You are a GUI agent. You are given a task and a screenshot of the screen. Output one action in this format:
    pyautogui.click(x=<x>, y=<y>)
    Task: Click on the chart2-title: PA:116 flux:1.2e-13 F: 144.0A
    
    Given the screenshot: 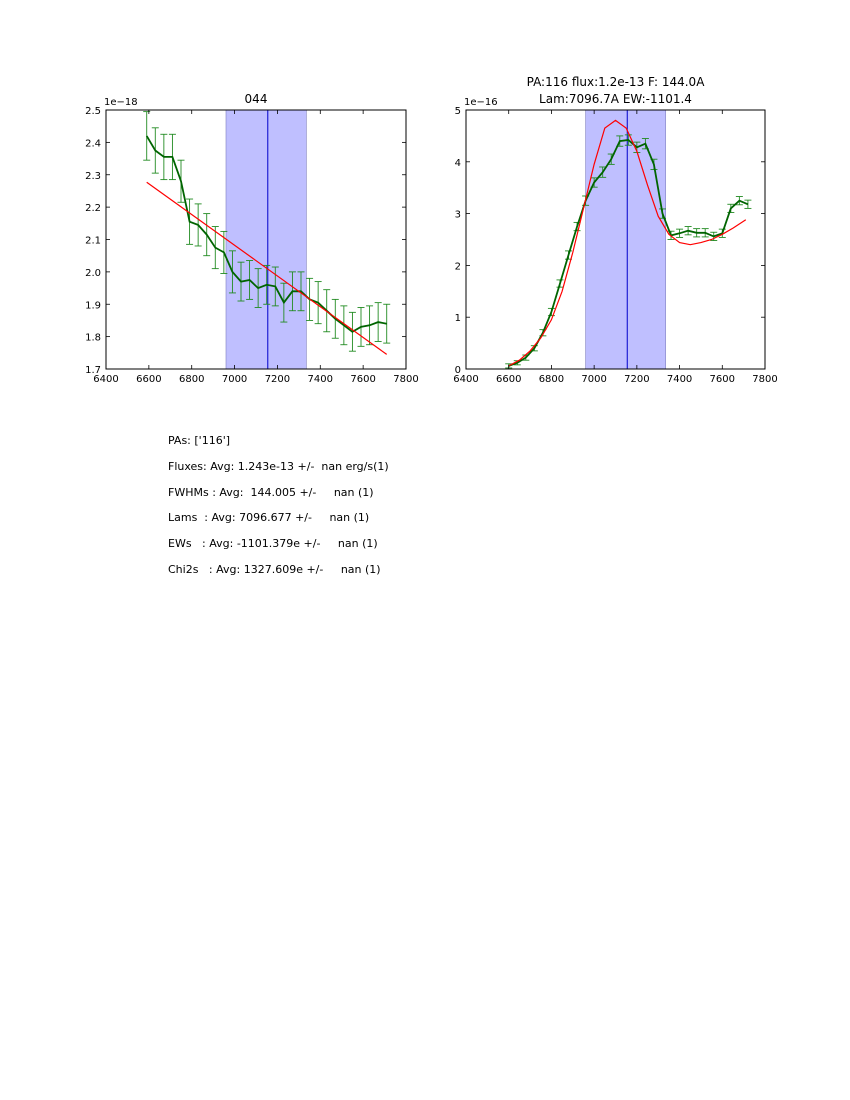 What is the action you would take?
    pyautogui.click(x=616, y=82)
    